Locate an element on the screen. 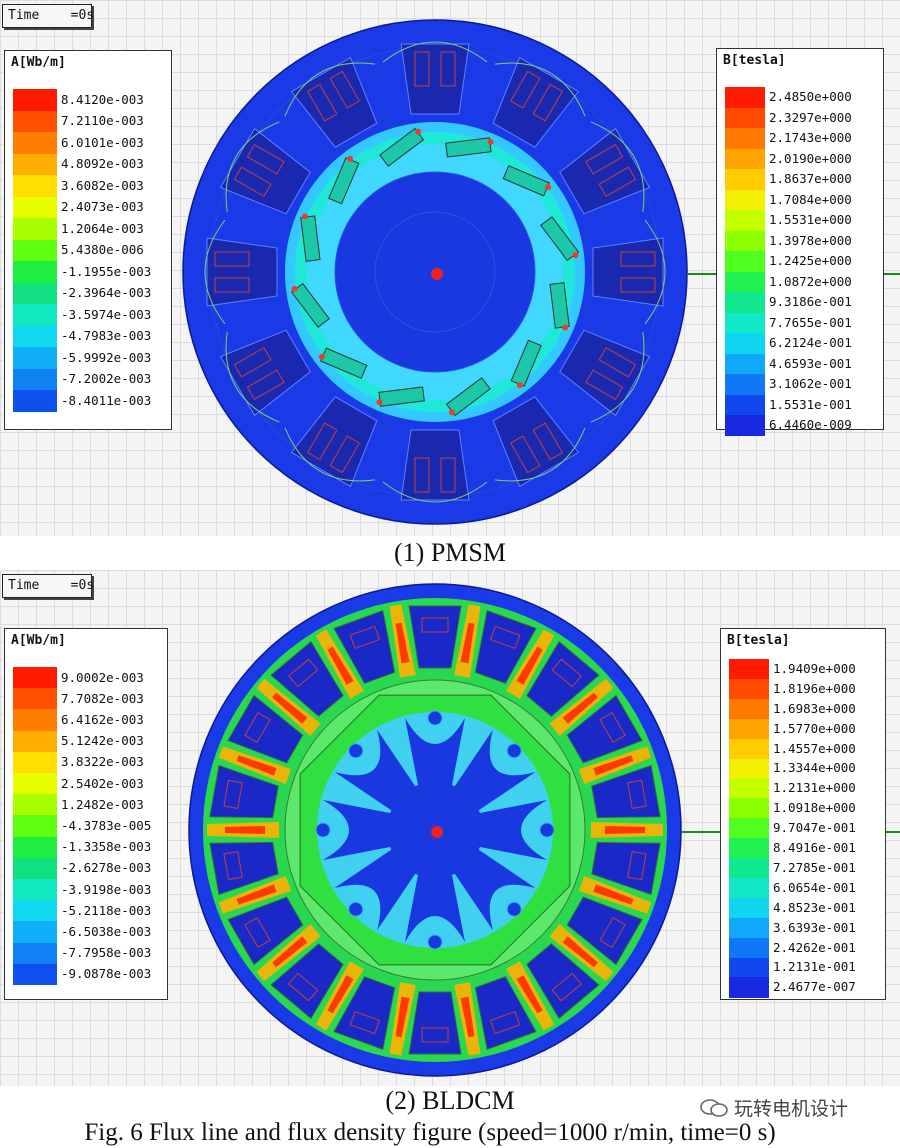 Image resolution: width=900 pixels, height=1148 pixels. legend-value: 3.6393e-001 is located at coordinates (814, 927).